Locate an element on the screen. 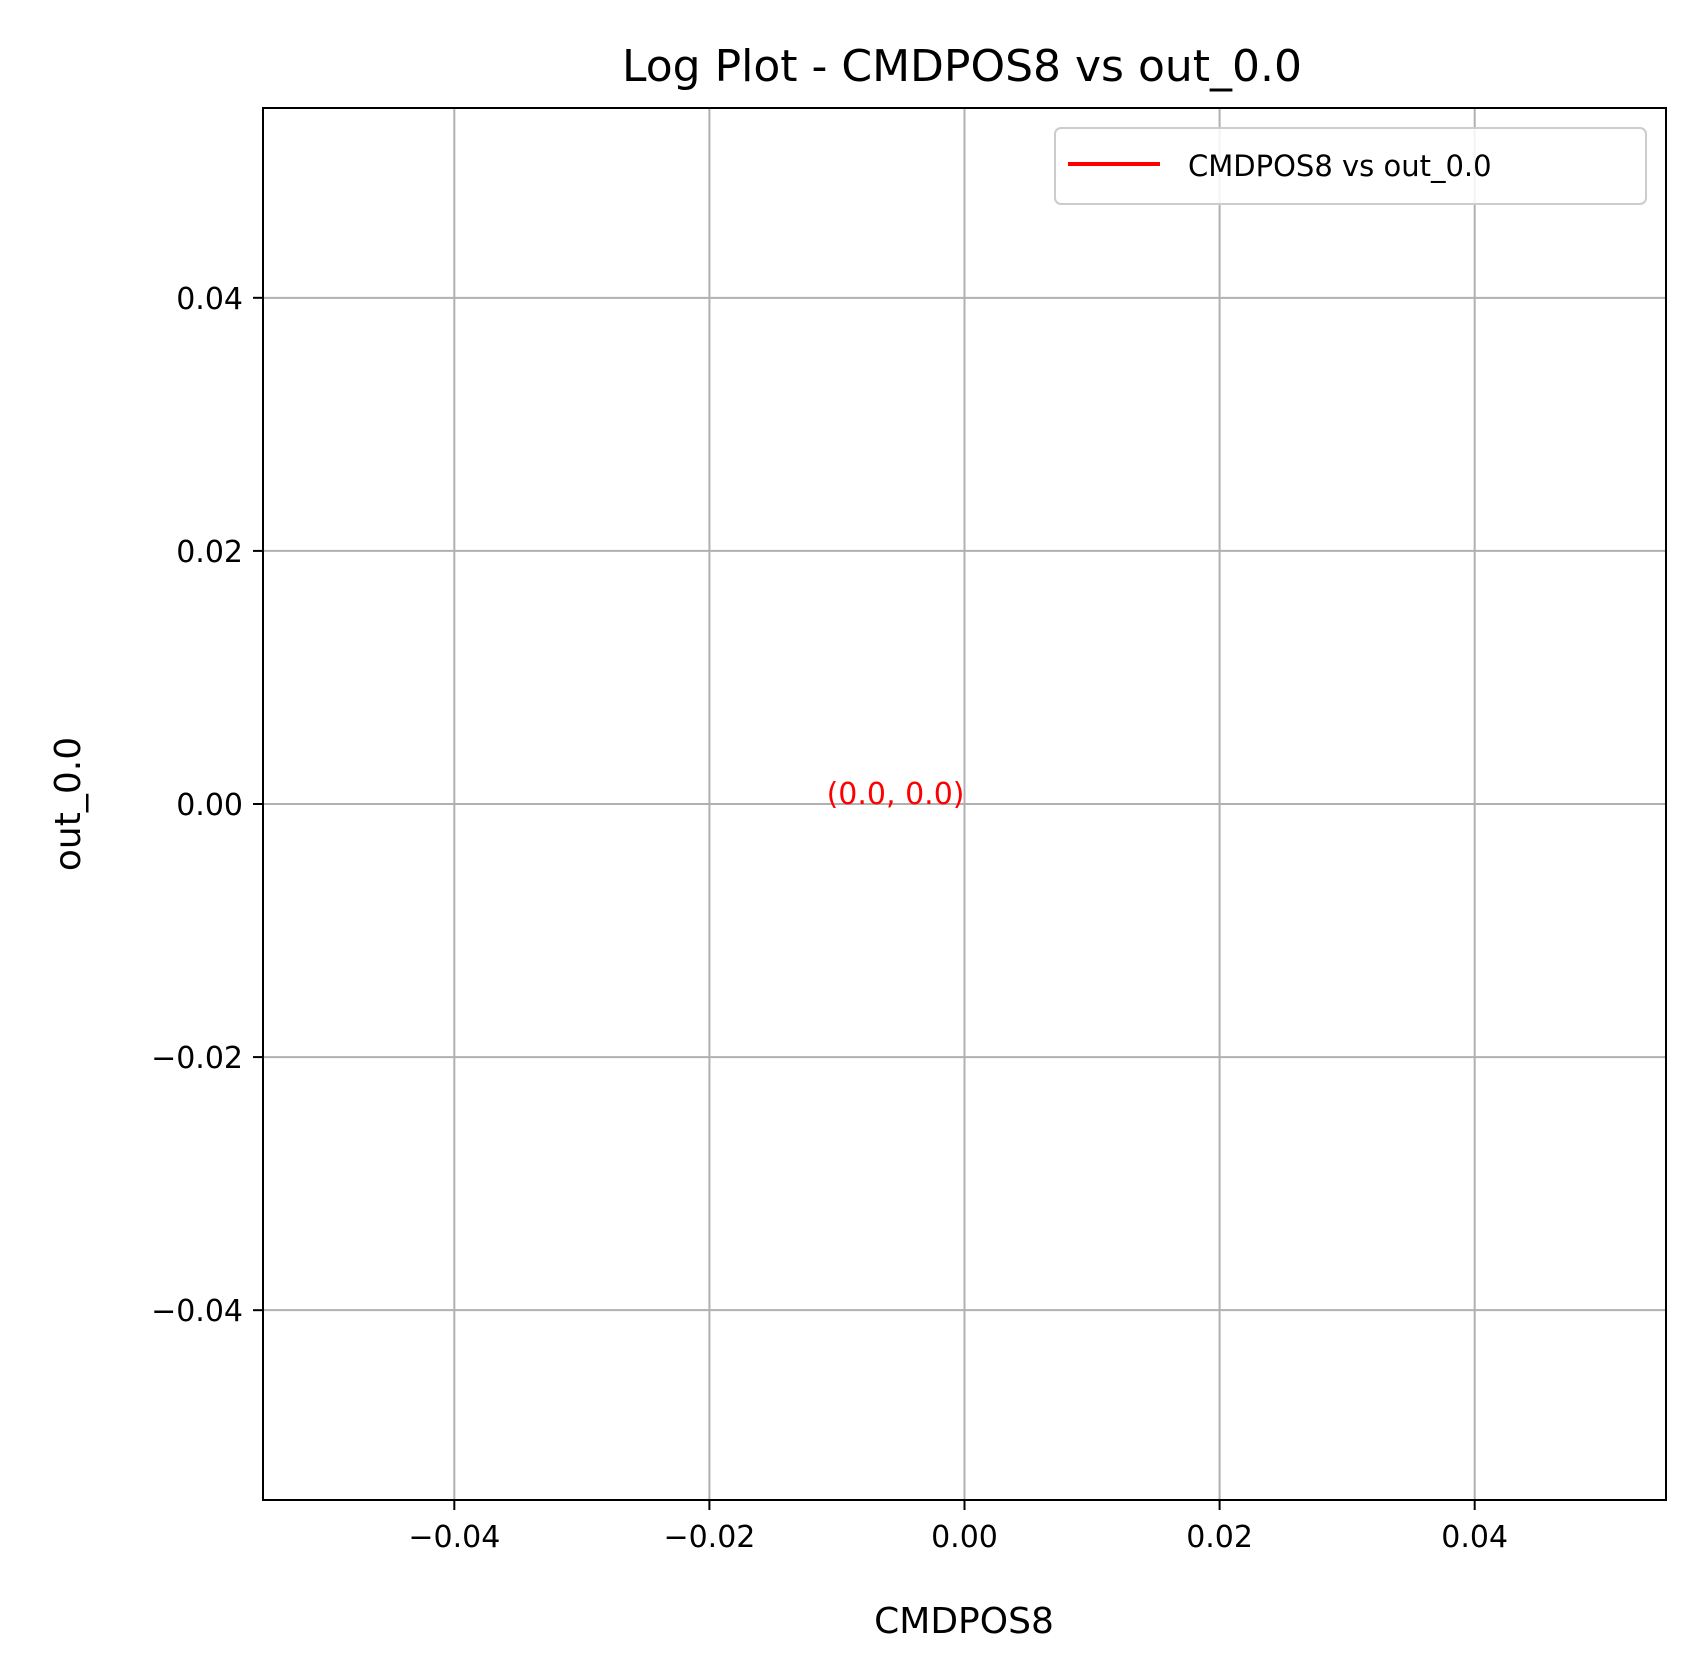 This screenshot has height=1671, width=1685. x-tick-label: 0.02 is located at coordinates (1219, 1537).